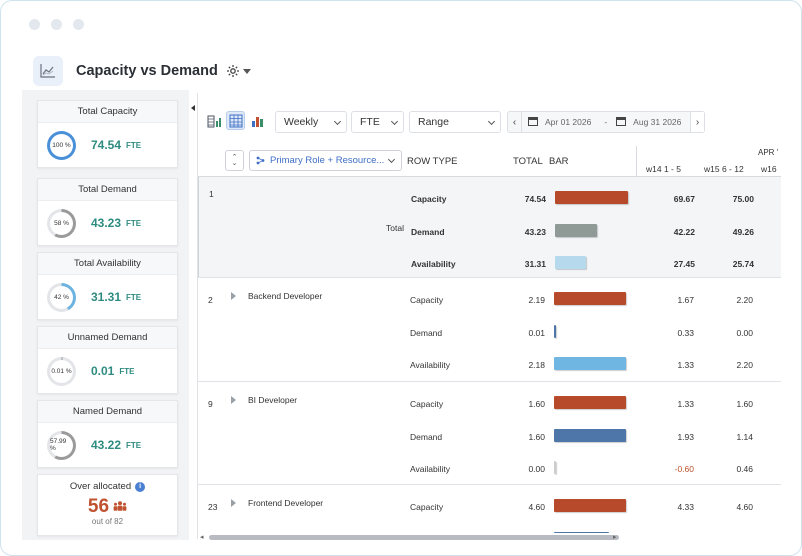 The height and width of the screenshot is (556, 802). Describe the element at coordinates (769, 169) in the screenshot. I see `week-header-w16: w16` at that location.